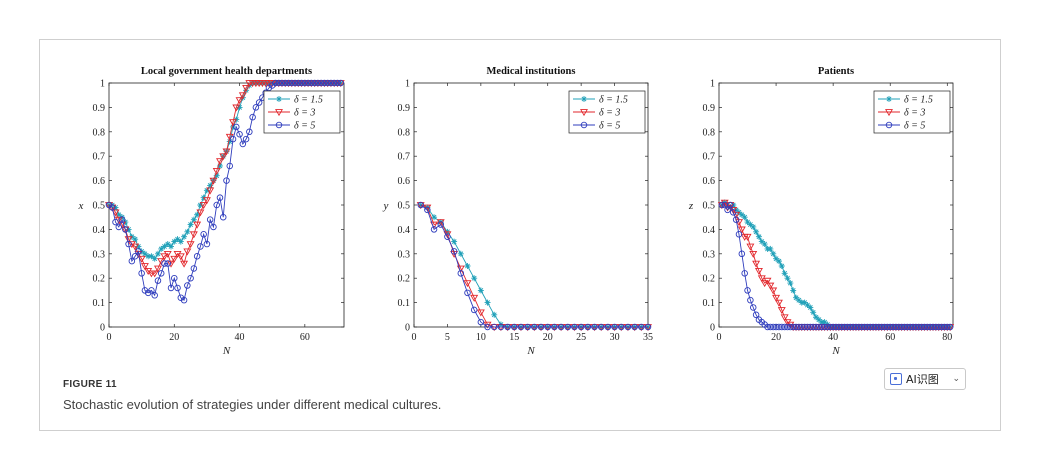 The image size is (1047, 456). I want to click on legend-marker, so click(889, 125).